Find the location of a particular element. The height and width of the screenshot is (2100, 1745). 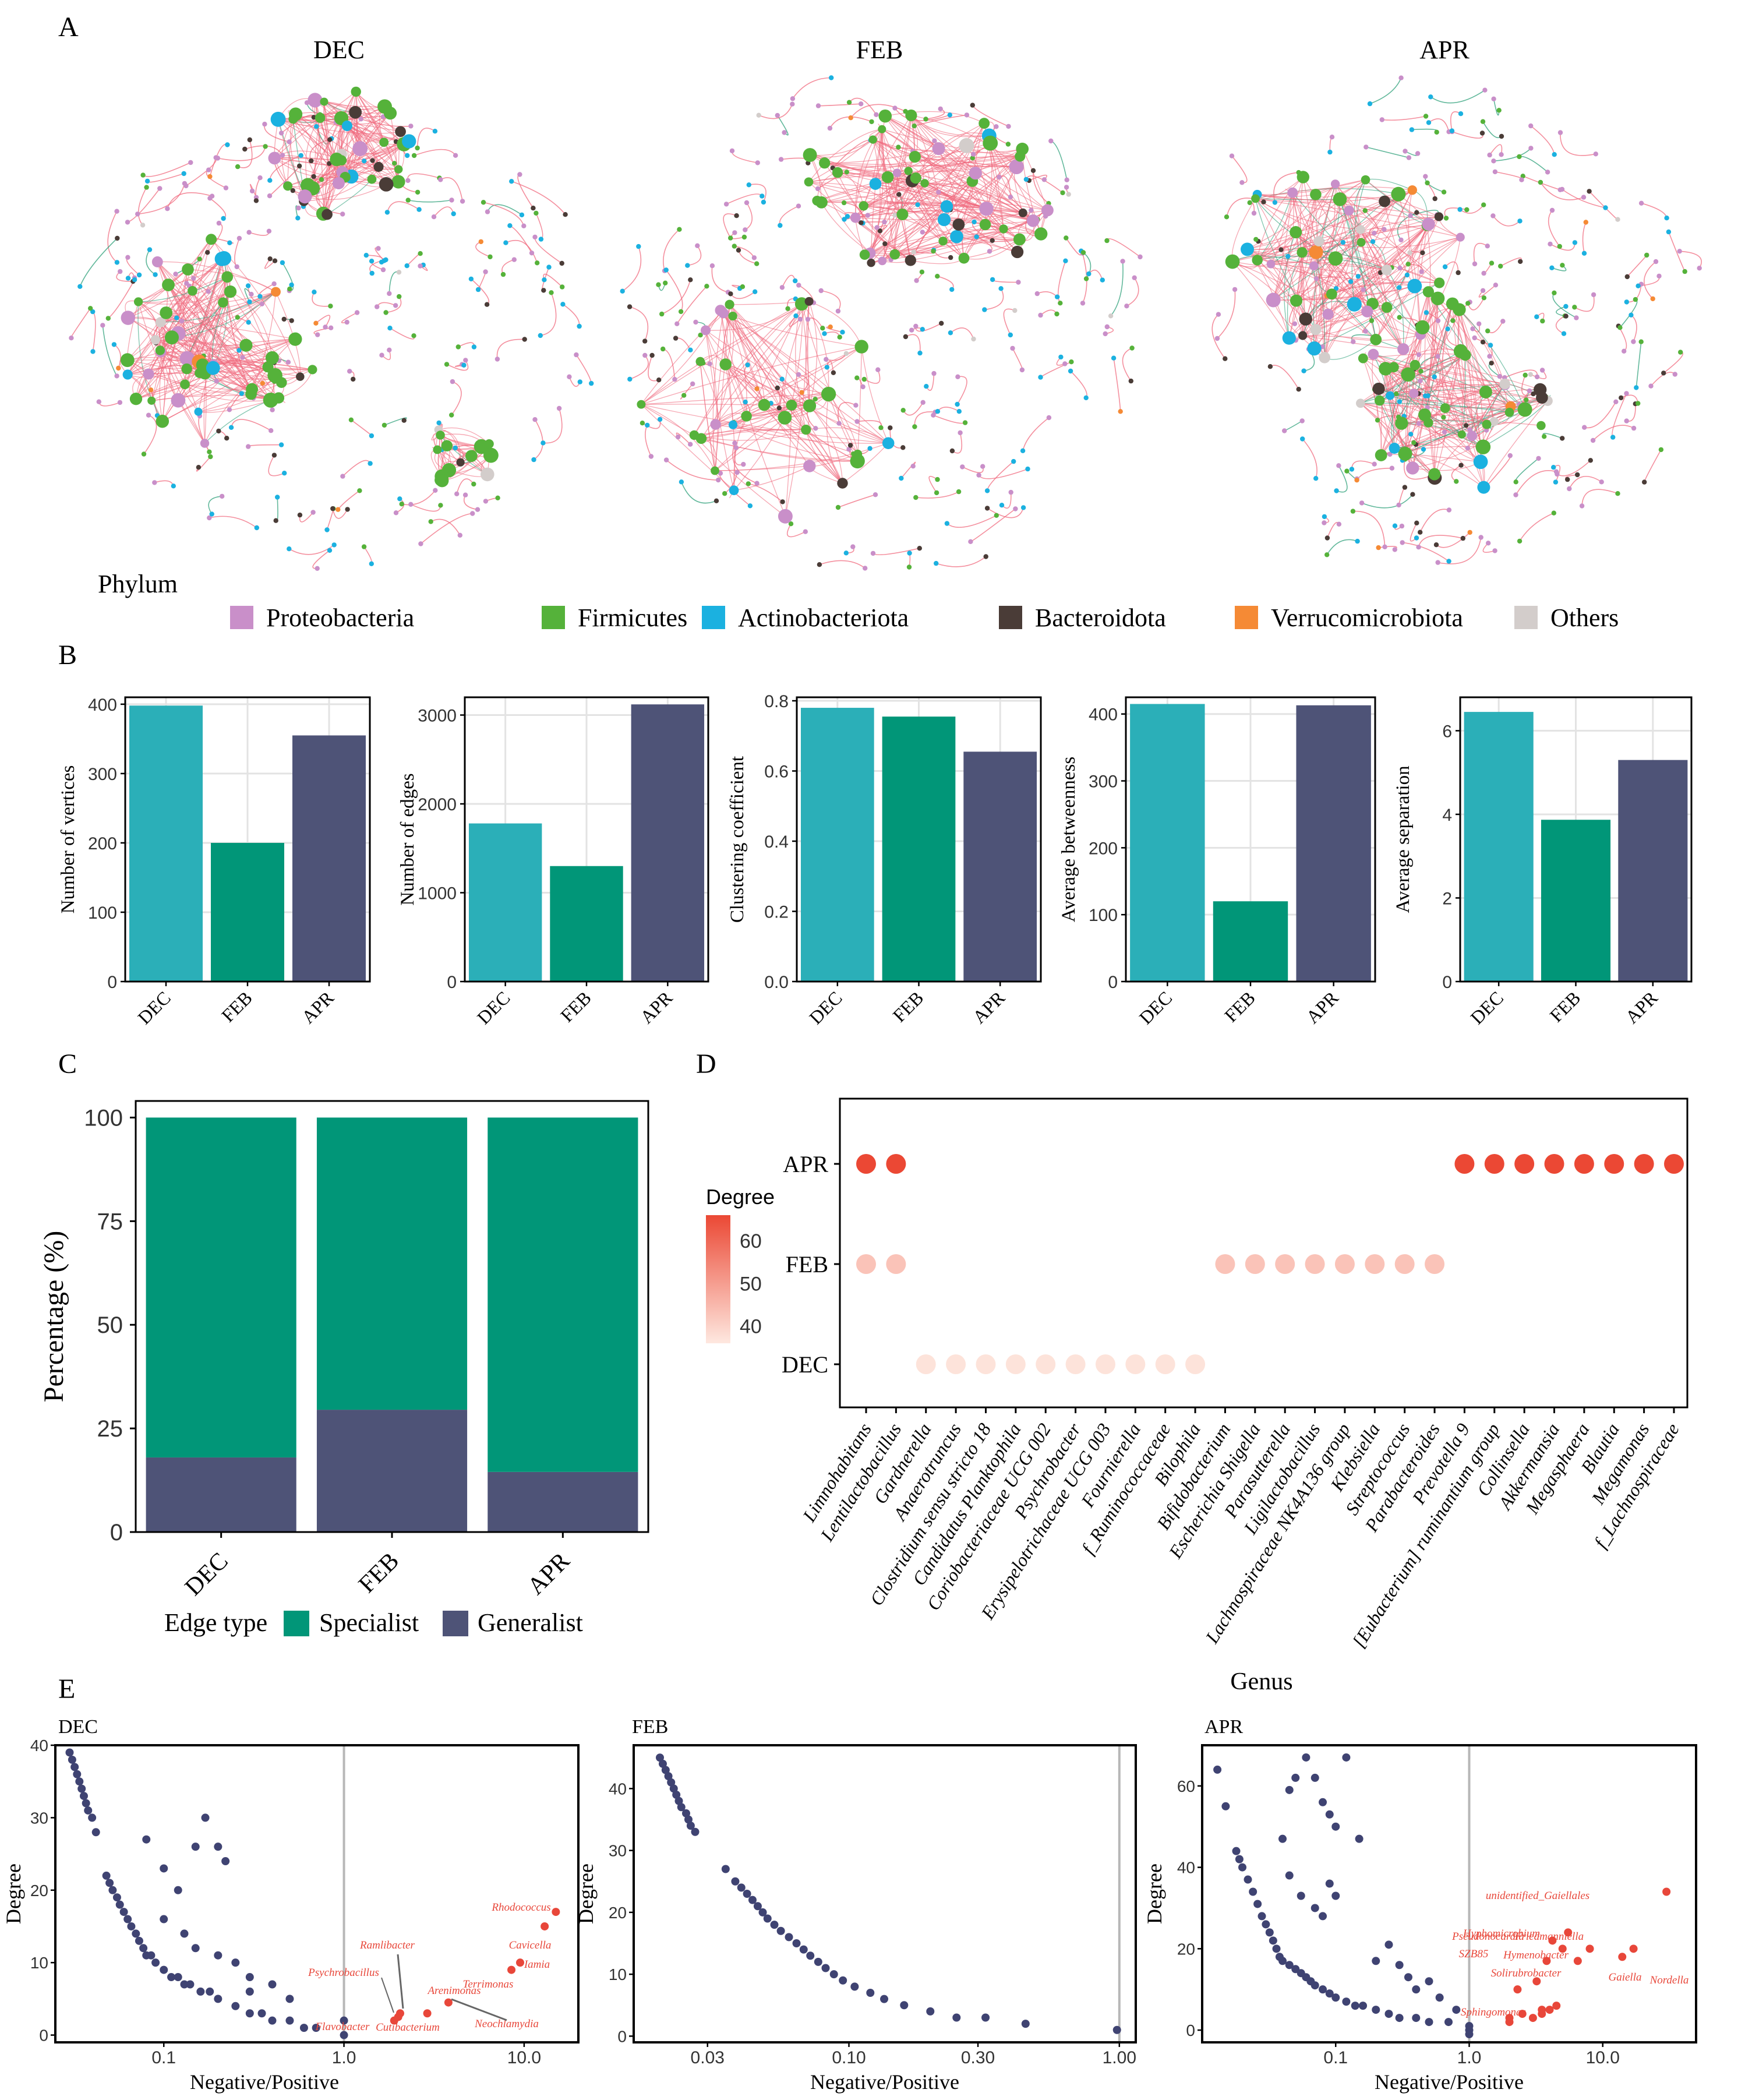

y-tick-label: 2 is located at coordinates (1447, 898).